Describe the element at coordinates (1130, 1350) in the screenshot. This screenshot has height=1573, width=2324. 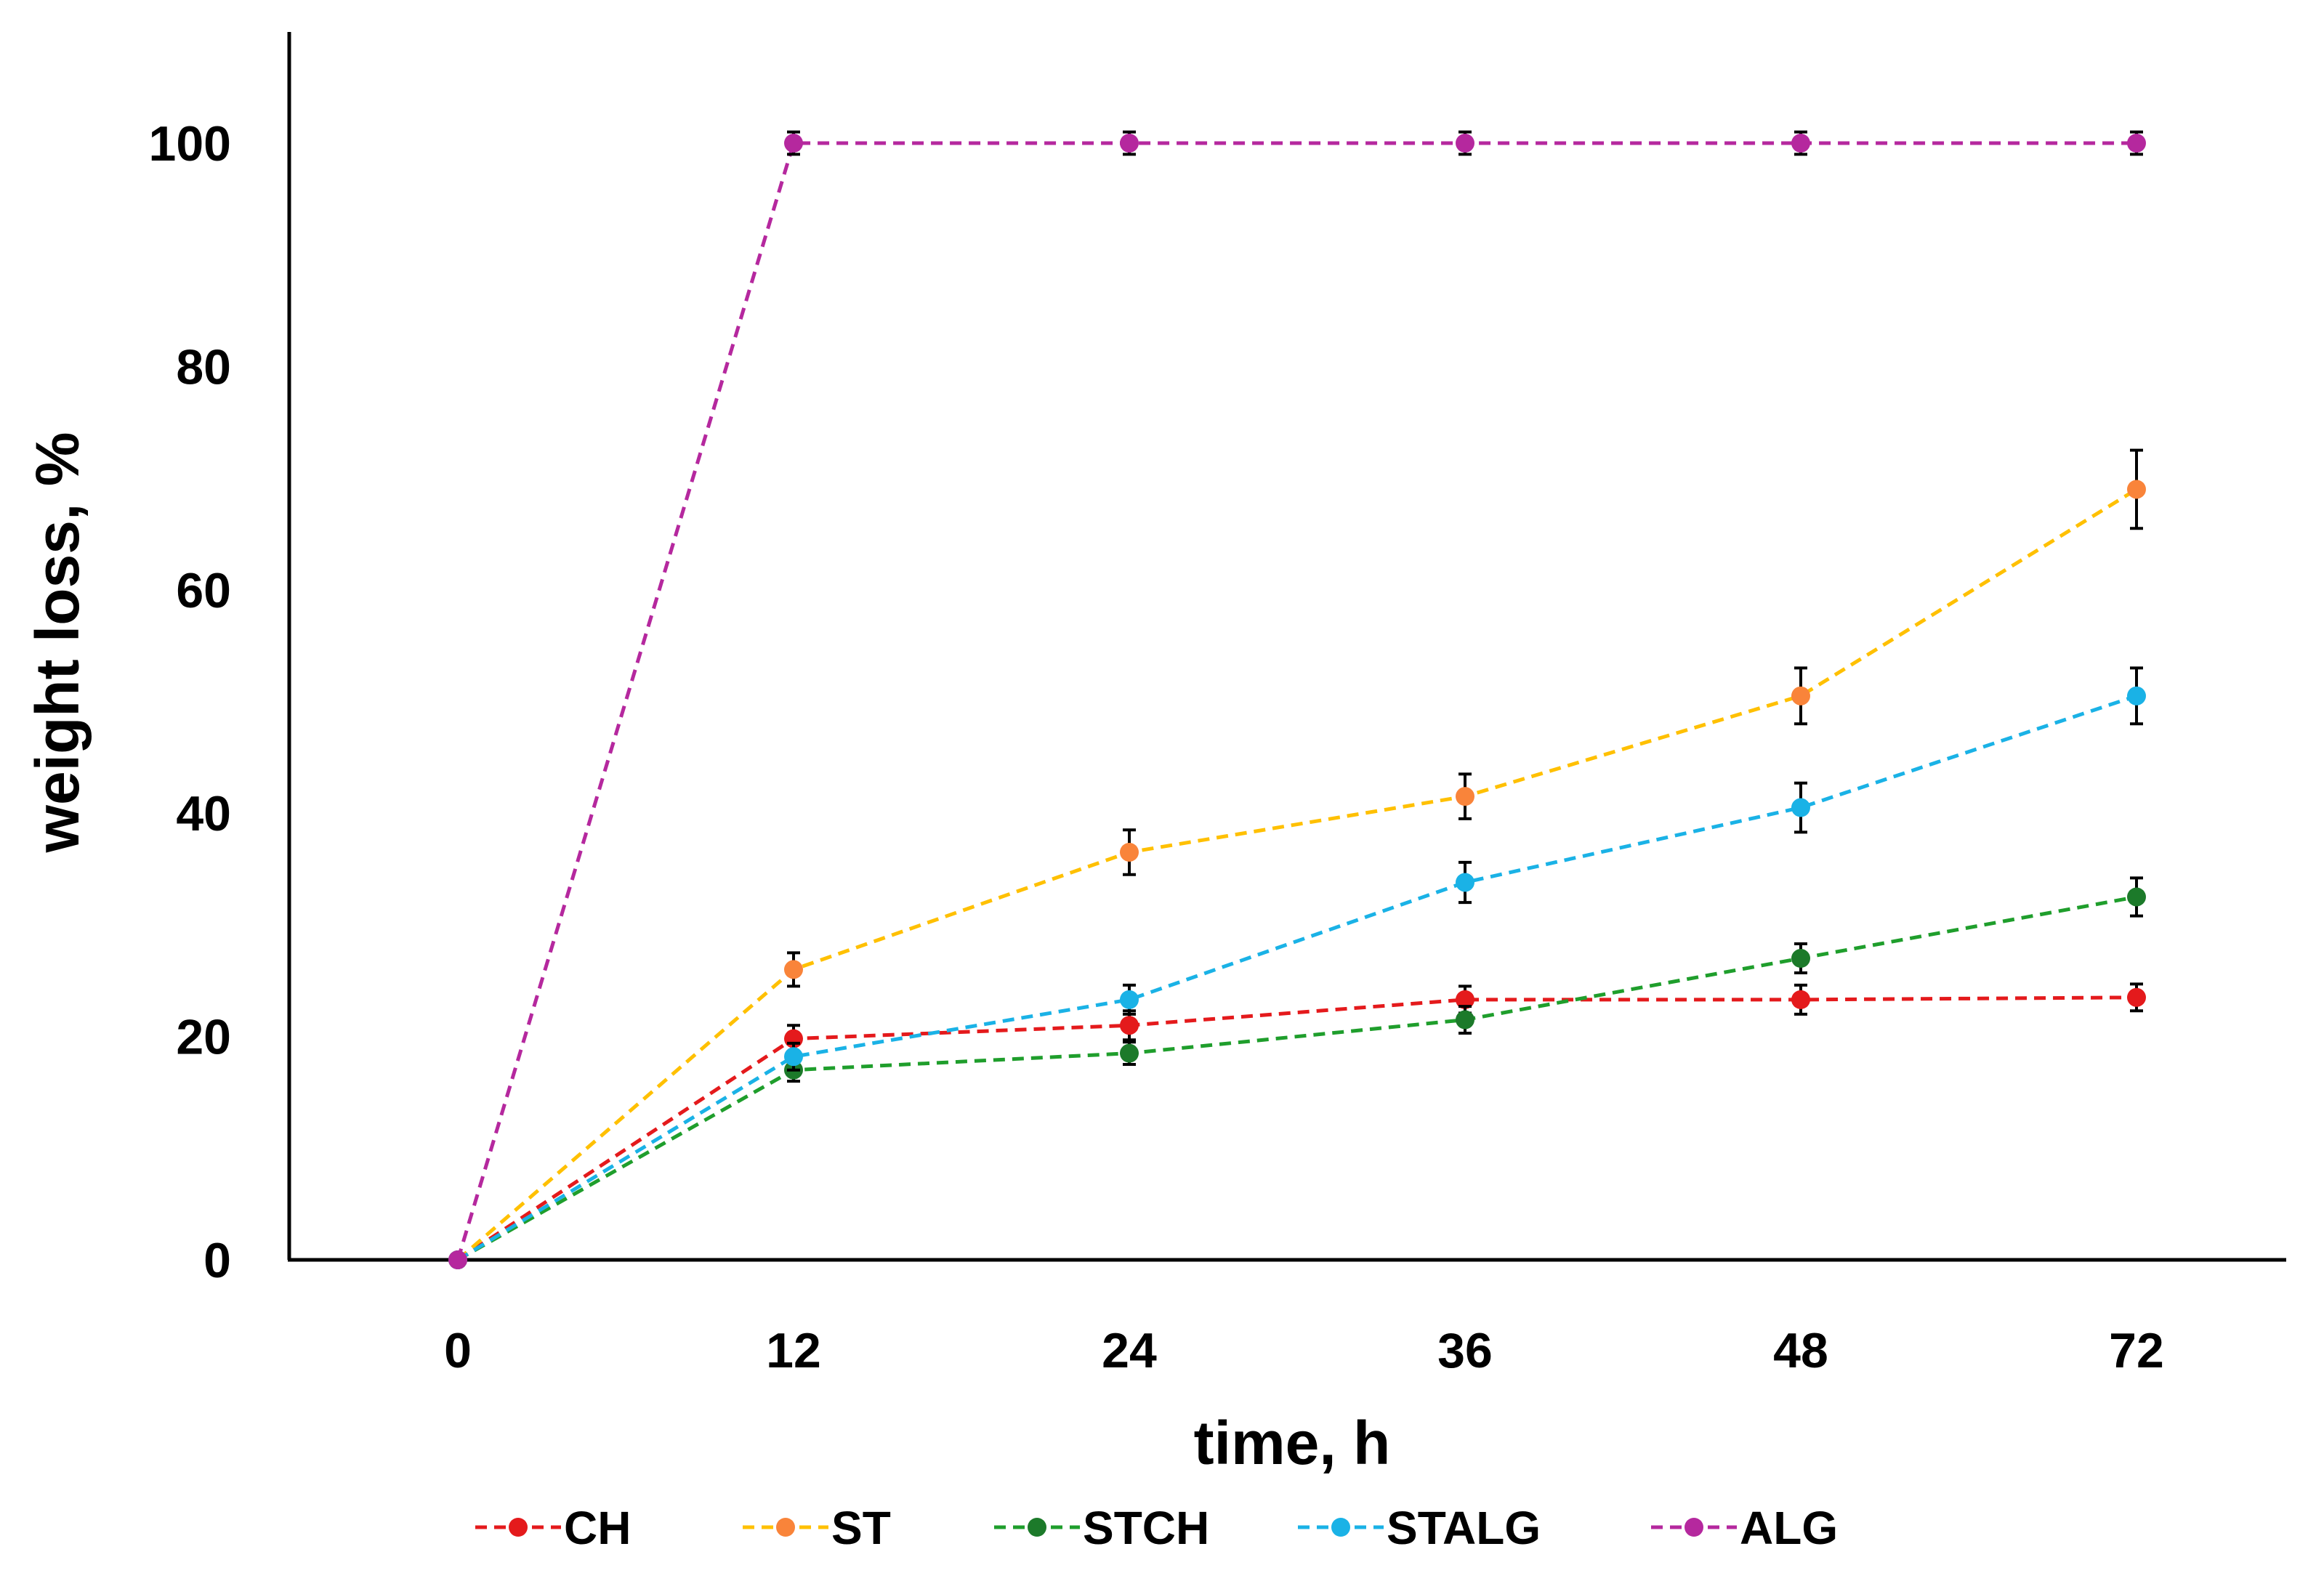
I see `x-tick-label: 24` at that location.